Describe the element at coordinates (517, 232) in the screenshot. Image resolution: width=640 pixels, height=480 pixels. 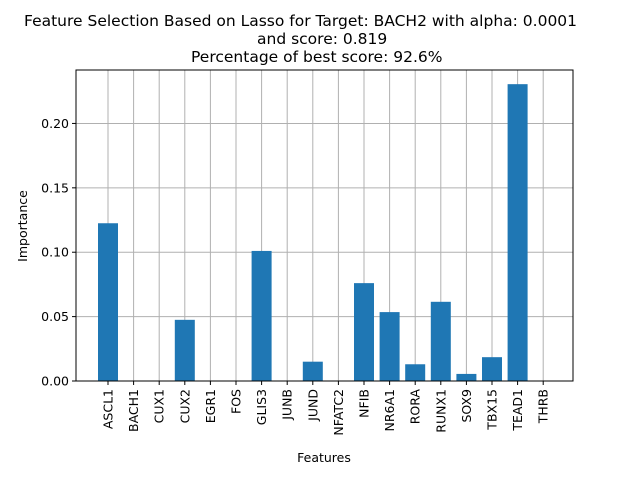
I see `bar-tead1` at that location.